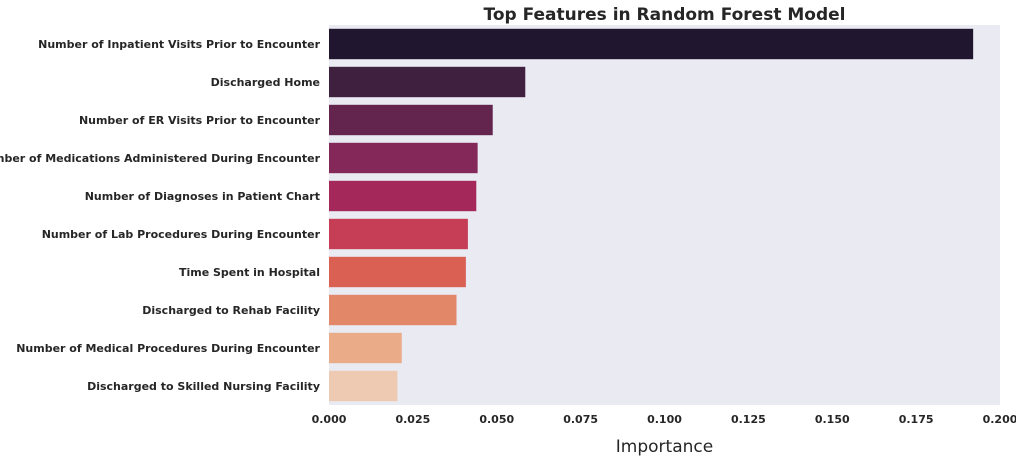 This screenshot has width=1016, height=462. Describe the element at coordinates (203, 386) in the screenshot. I see `category-label: Discharged to Skilled Nursing Facility` at that location.